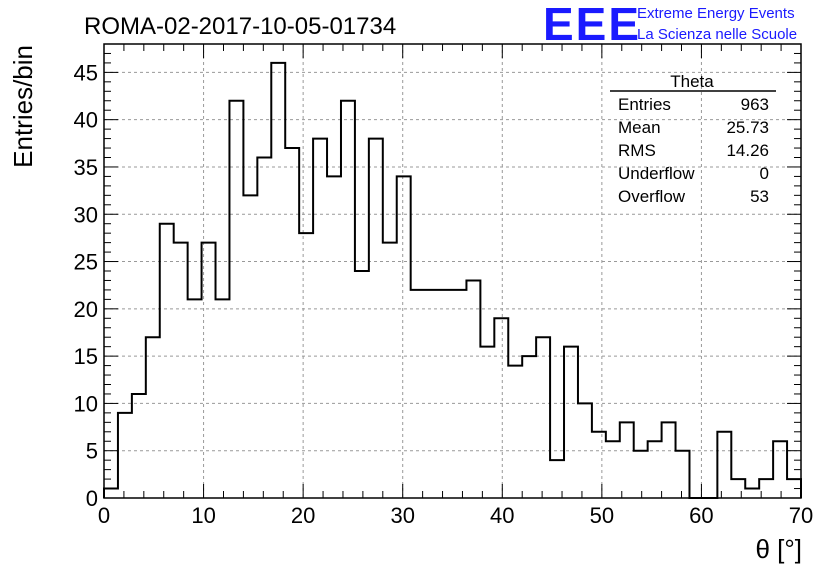  What do you see at coordinates (86, 262) in the screenshot?
I see `y-tick-label: 25` at bounding box center [86, 262].